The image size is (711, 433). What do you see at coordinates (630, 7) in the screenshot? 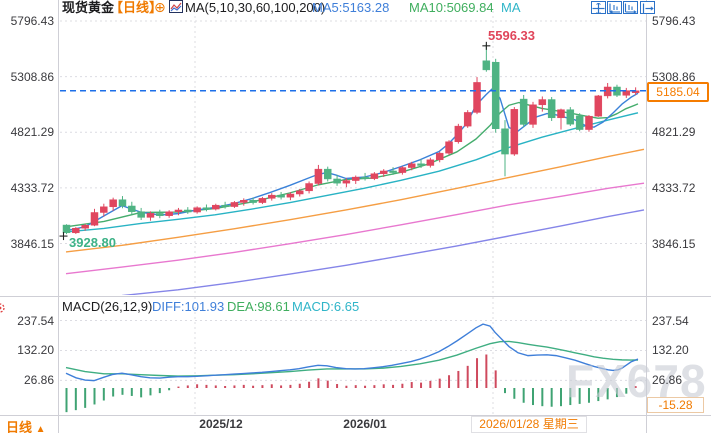
I see `range-right-icon` at bounding box center [630, 7].